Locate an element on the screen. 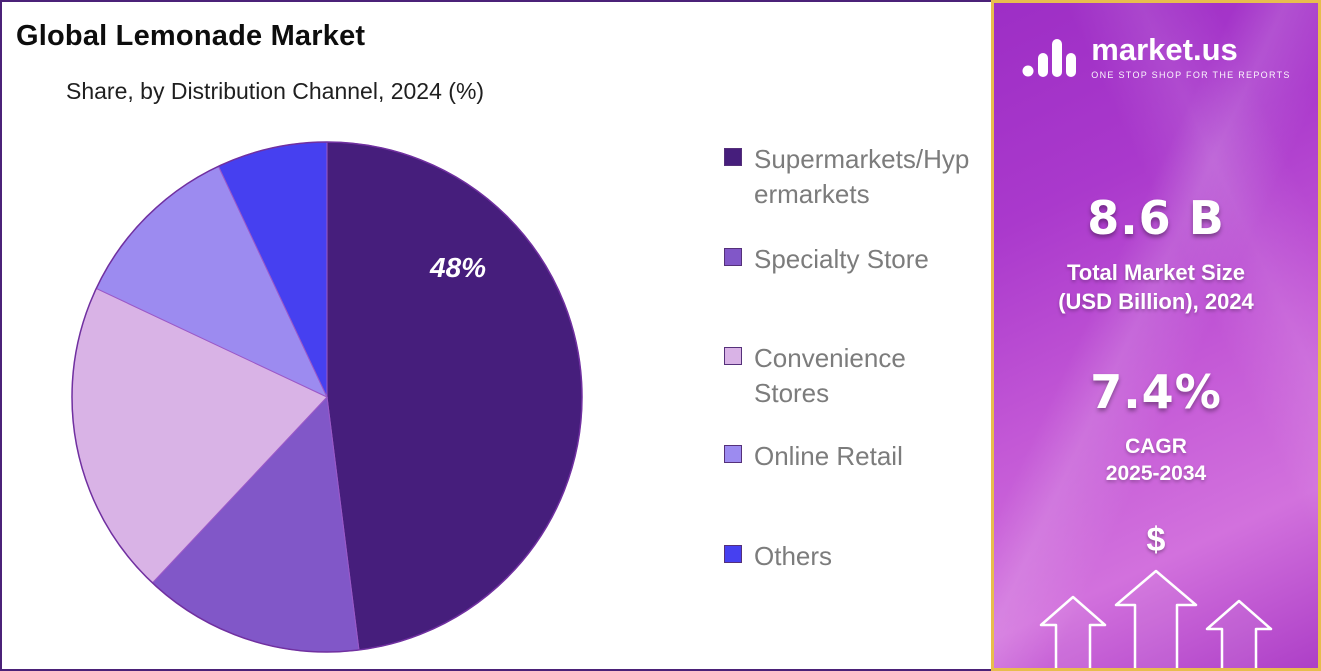  marketus-logo-icon is located at coordinates (1049, 58).